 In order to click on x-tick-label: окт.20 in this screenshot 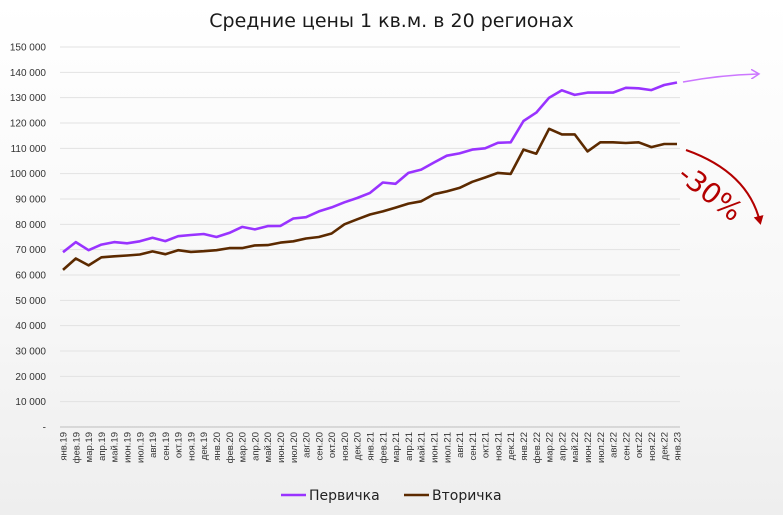, I will do `click(332, 445)`.